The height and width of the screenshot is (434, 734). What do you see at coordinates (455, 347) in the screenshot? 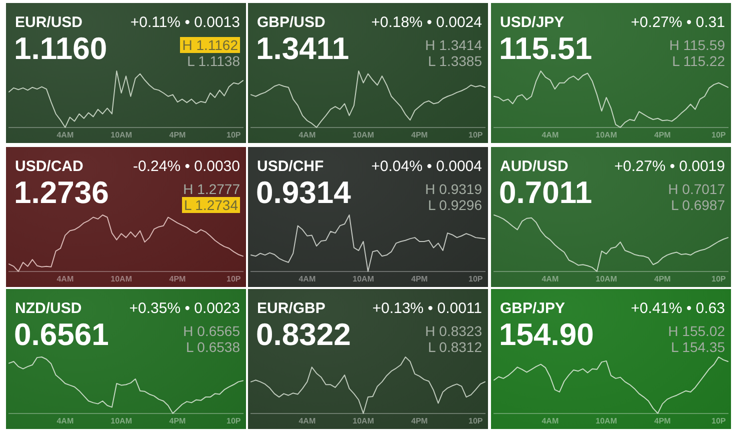
I see `text: L 0.8312` at bounding box center [455, 347].